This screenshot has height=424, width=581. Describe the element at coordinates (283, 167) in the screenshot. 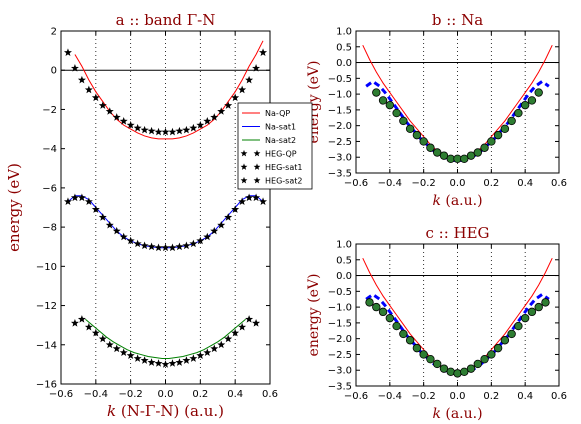

I see `legend-label: HEG-sat1` at that location.